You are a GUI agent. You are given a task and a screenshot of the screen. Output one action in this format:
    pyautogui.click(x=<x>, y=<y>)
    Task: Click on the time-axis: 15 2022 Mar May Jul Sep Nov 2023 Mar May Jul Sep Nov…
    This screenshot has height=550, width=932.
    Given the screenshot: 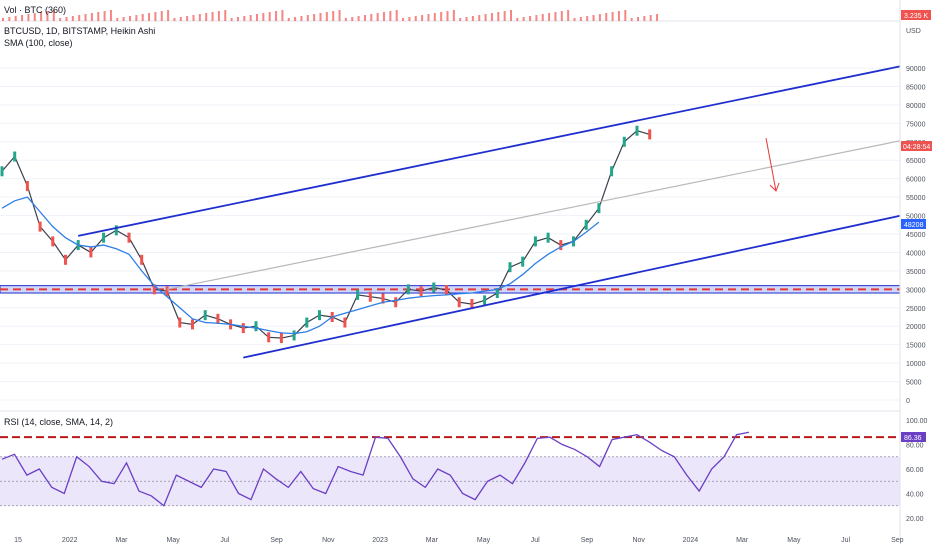 What is the action you would take?
    pyautogui.click(x=459, y=540)
    